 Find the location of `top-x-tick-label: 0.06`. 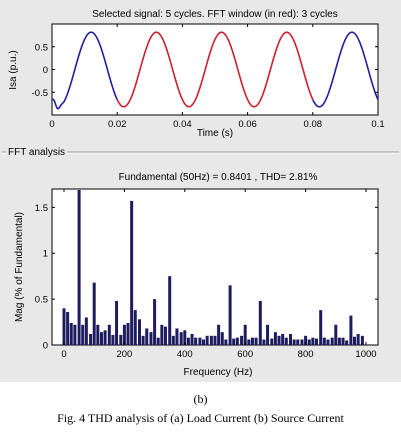

top-x-tick-label: 0.06 is located at coordinates (247, 124).